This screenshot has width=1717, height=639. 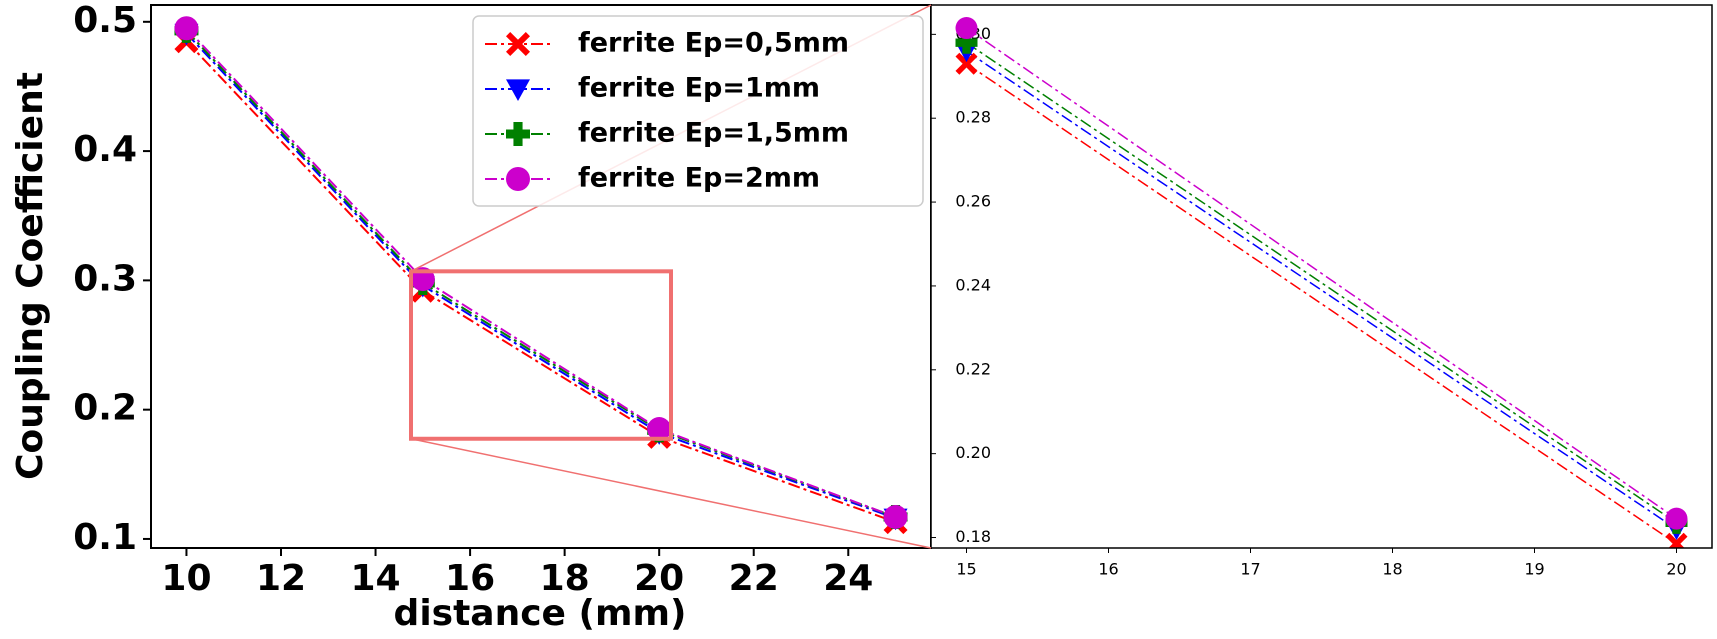 What do you see at coordinates (105, 20) in the screenshot?
I see `y-tick-label: 0.5` at bounding box center [105, 20].